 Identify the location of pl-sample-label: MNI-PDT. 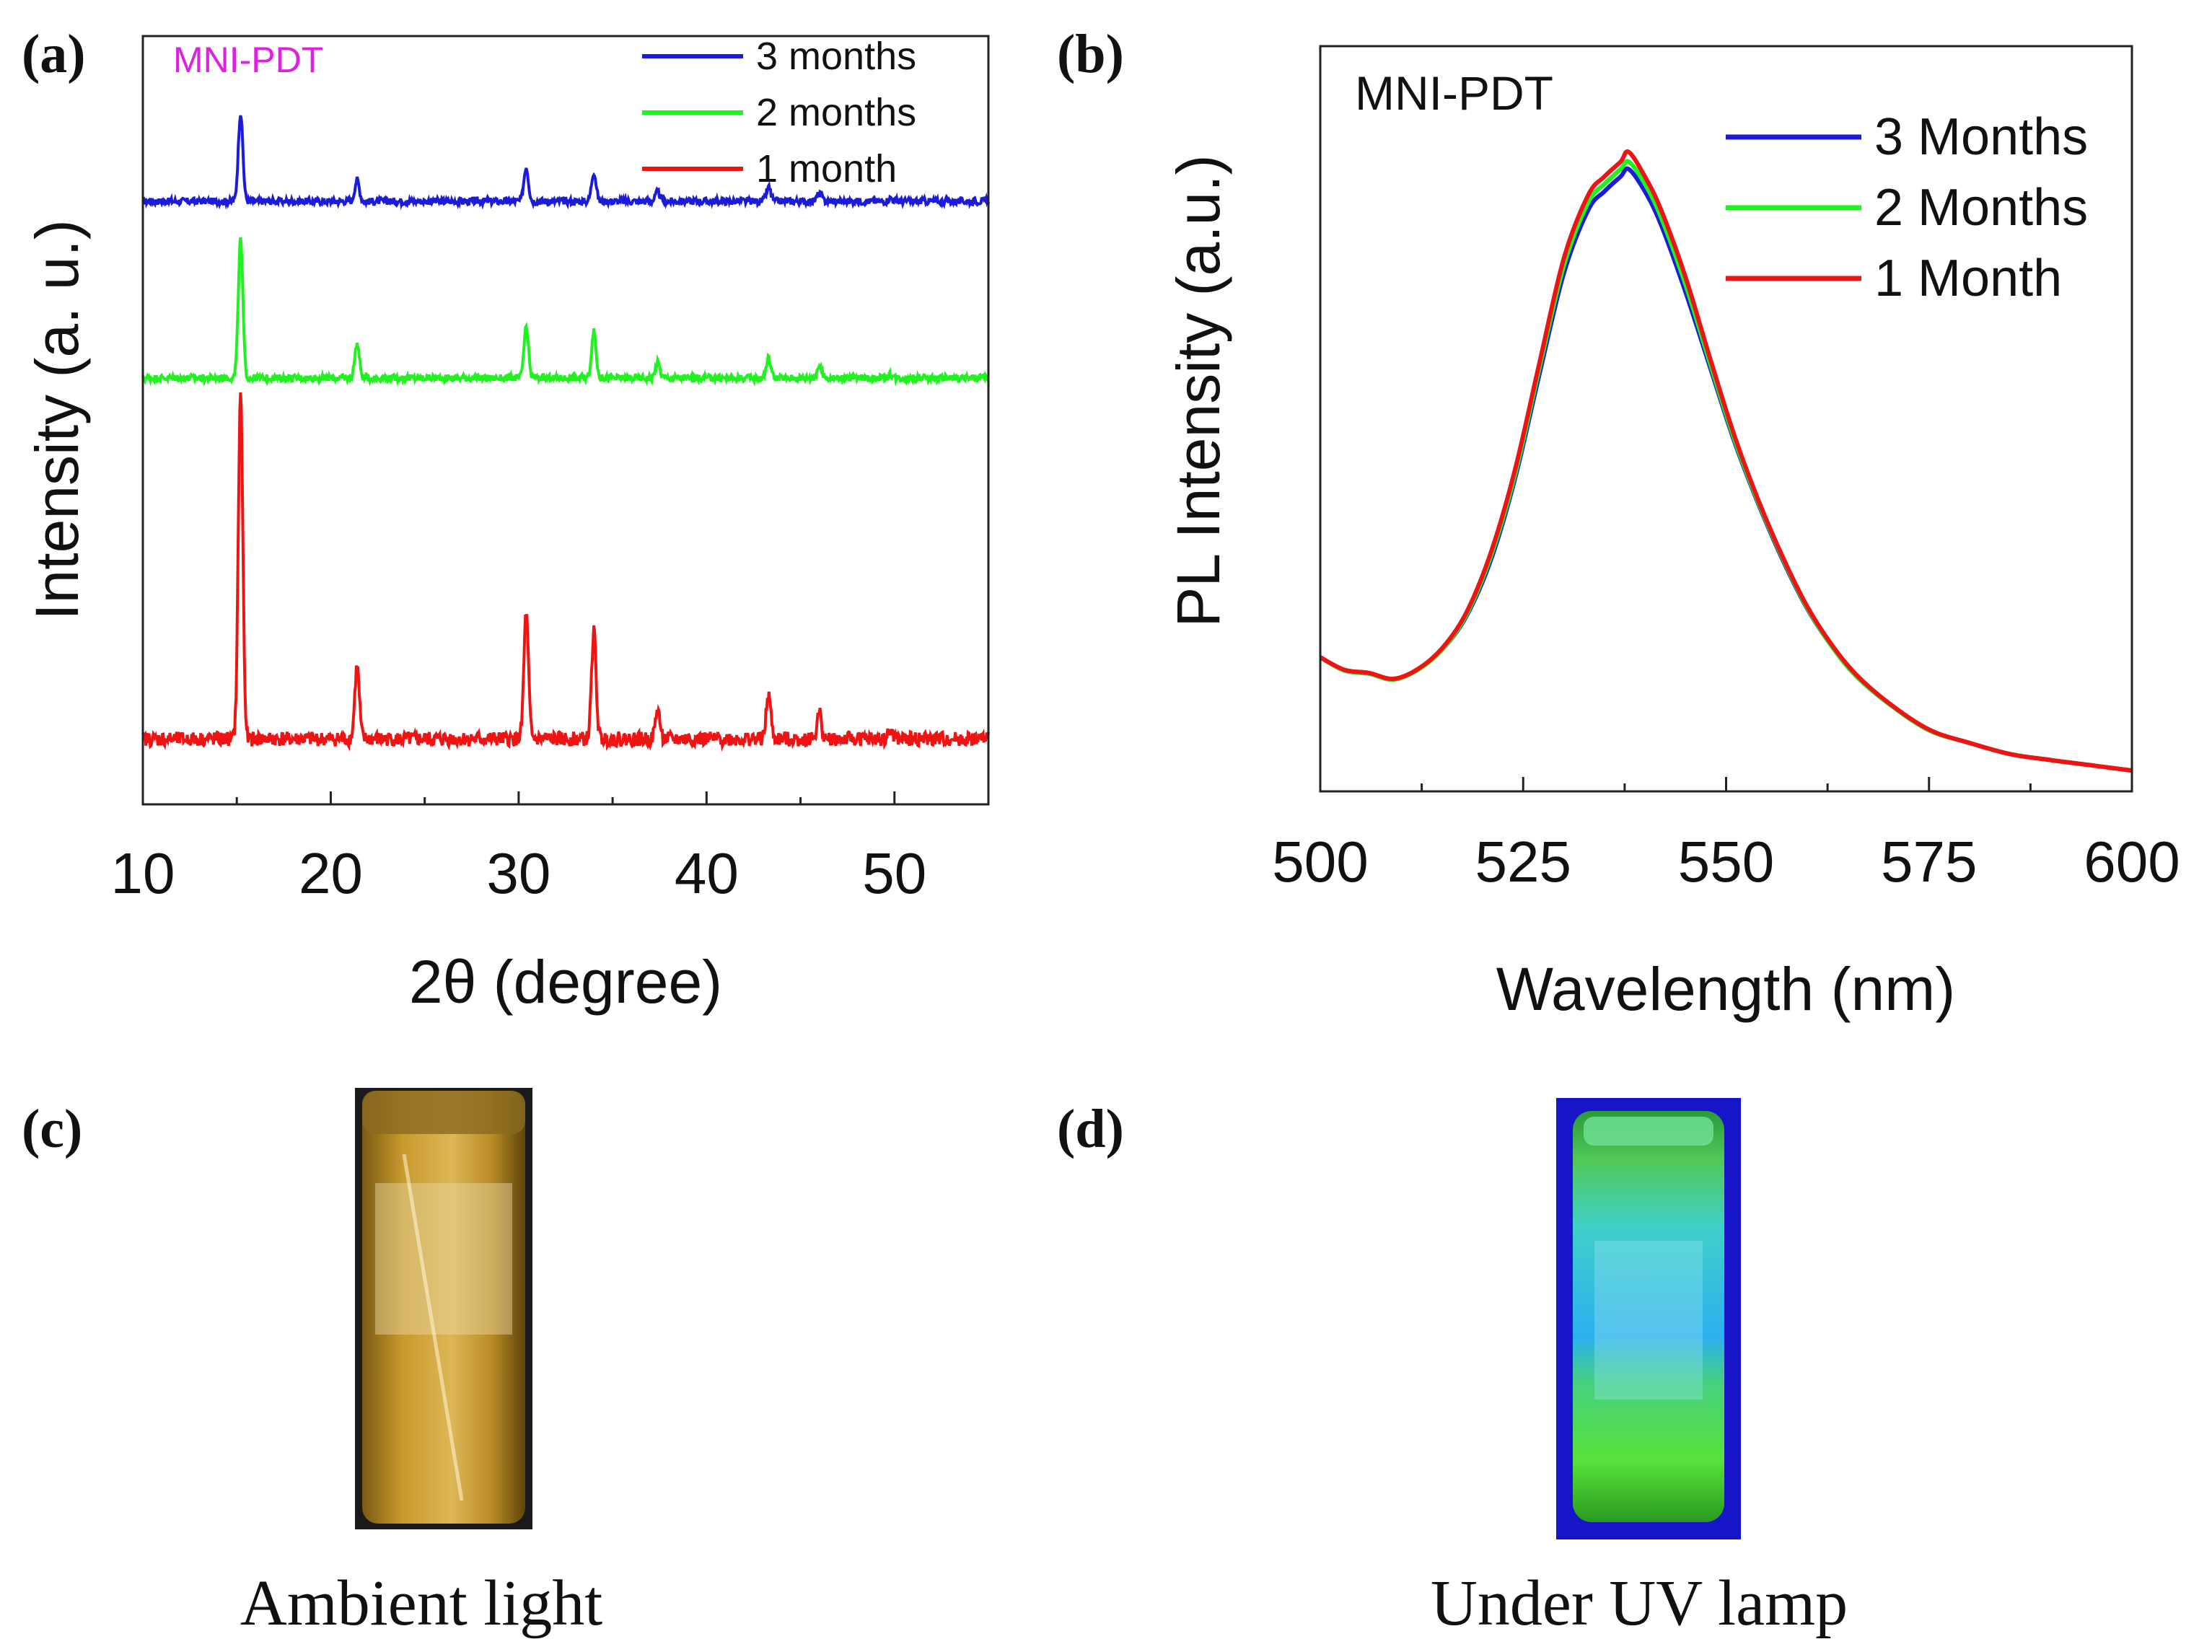
(1454, 93).